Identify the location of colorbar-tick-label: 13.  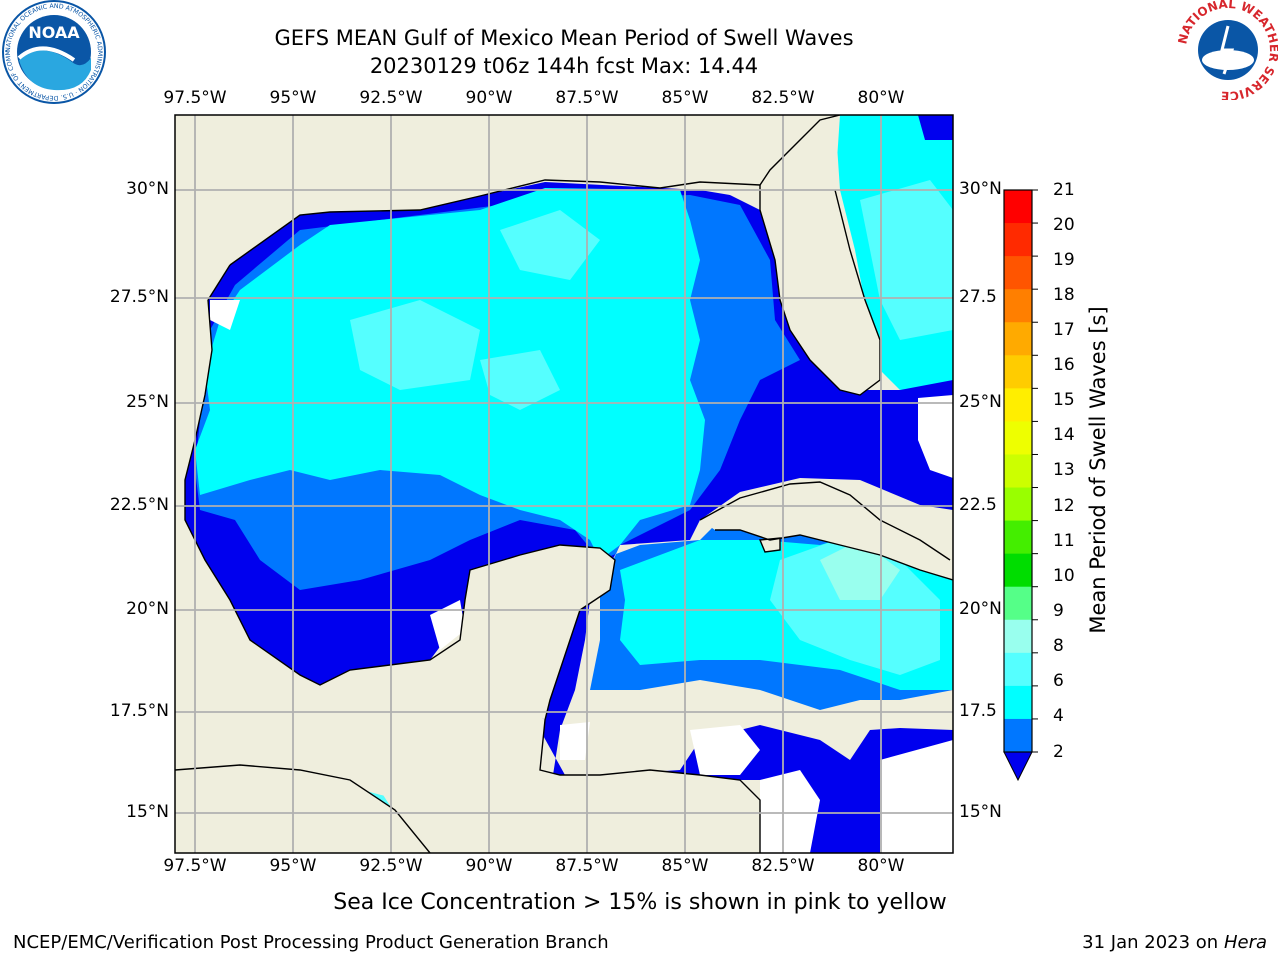
(1064, 470).